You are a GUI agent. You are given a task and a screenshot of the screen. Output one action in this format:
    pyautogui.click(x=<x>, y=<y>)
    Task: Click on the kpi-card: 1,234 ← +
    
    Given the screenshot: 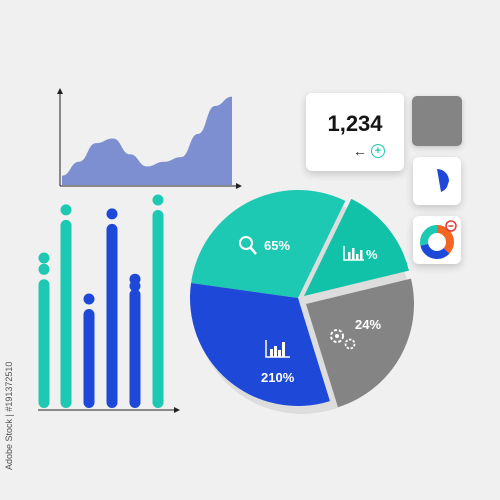 What is the action you would take?
    pyautogui.click(x=355, y=132)
    